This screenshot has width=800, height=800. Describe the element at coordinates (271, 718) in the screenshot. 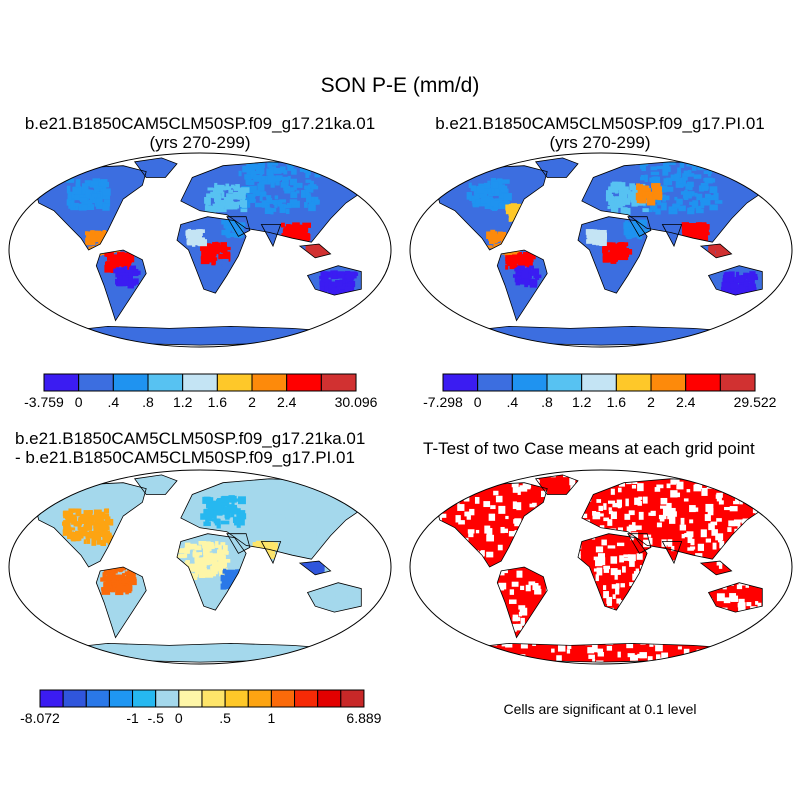

I see `bottom-left-colorbar-tick-label: 1` at that location.